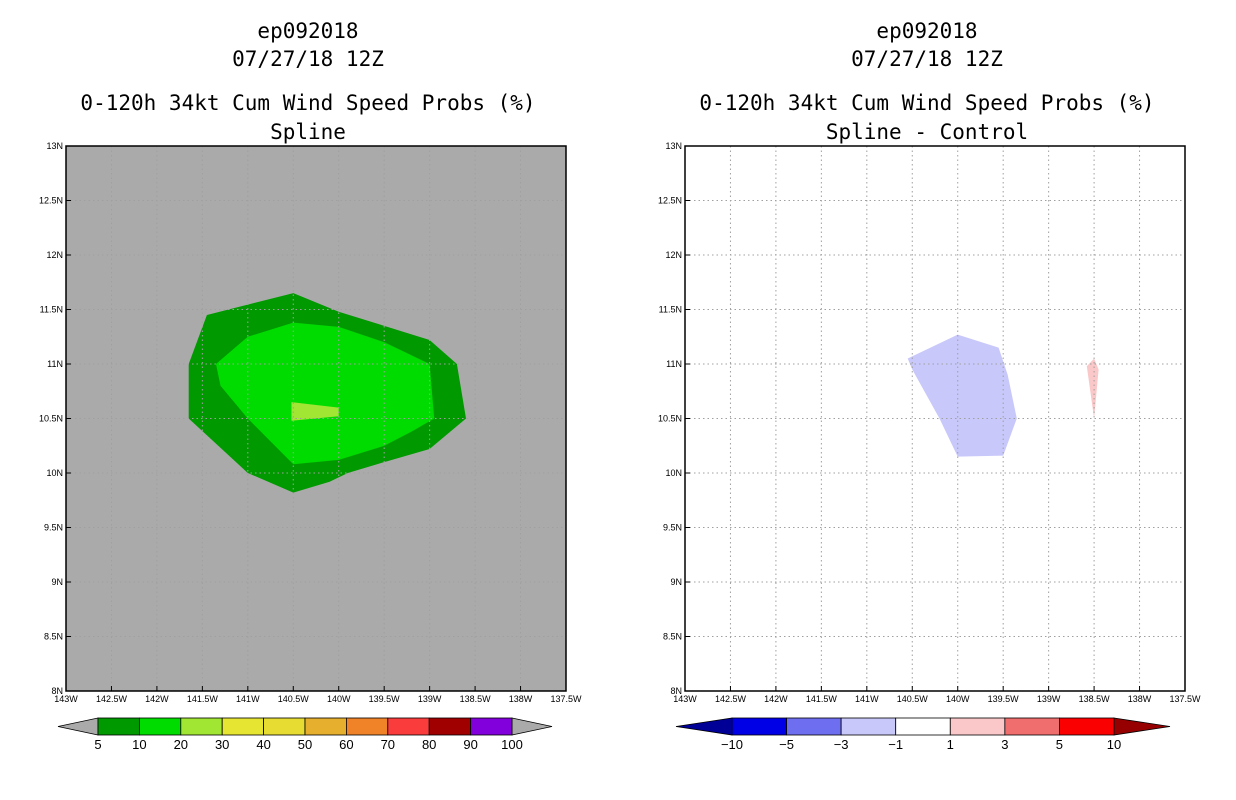 The image size is (1236, 800). I want to click on colorbar-label: 80, so click(429, 744).